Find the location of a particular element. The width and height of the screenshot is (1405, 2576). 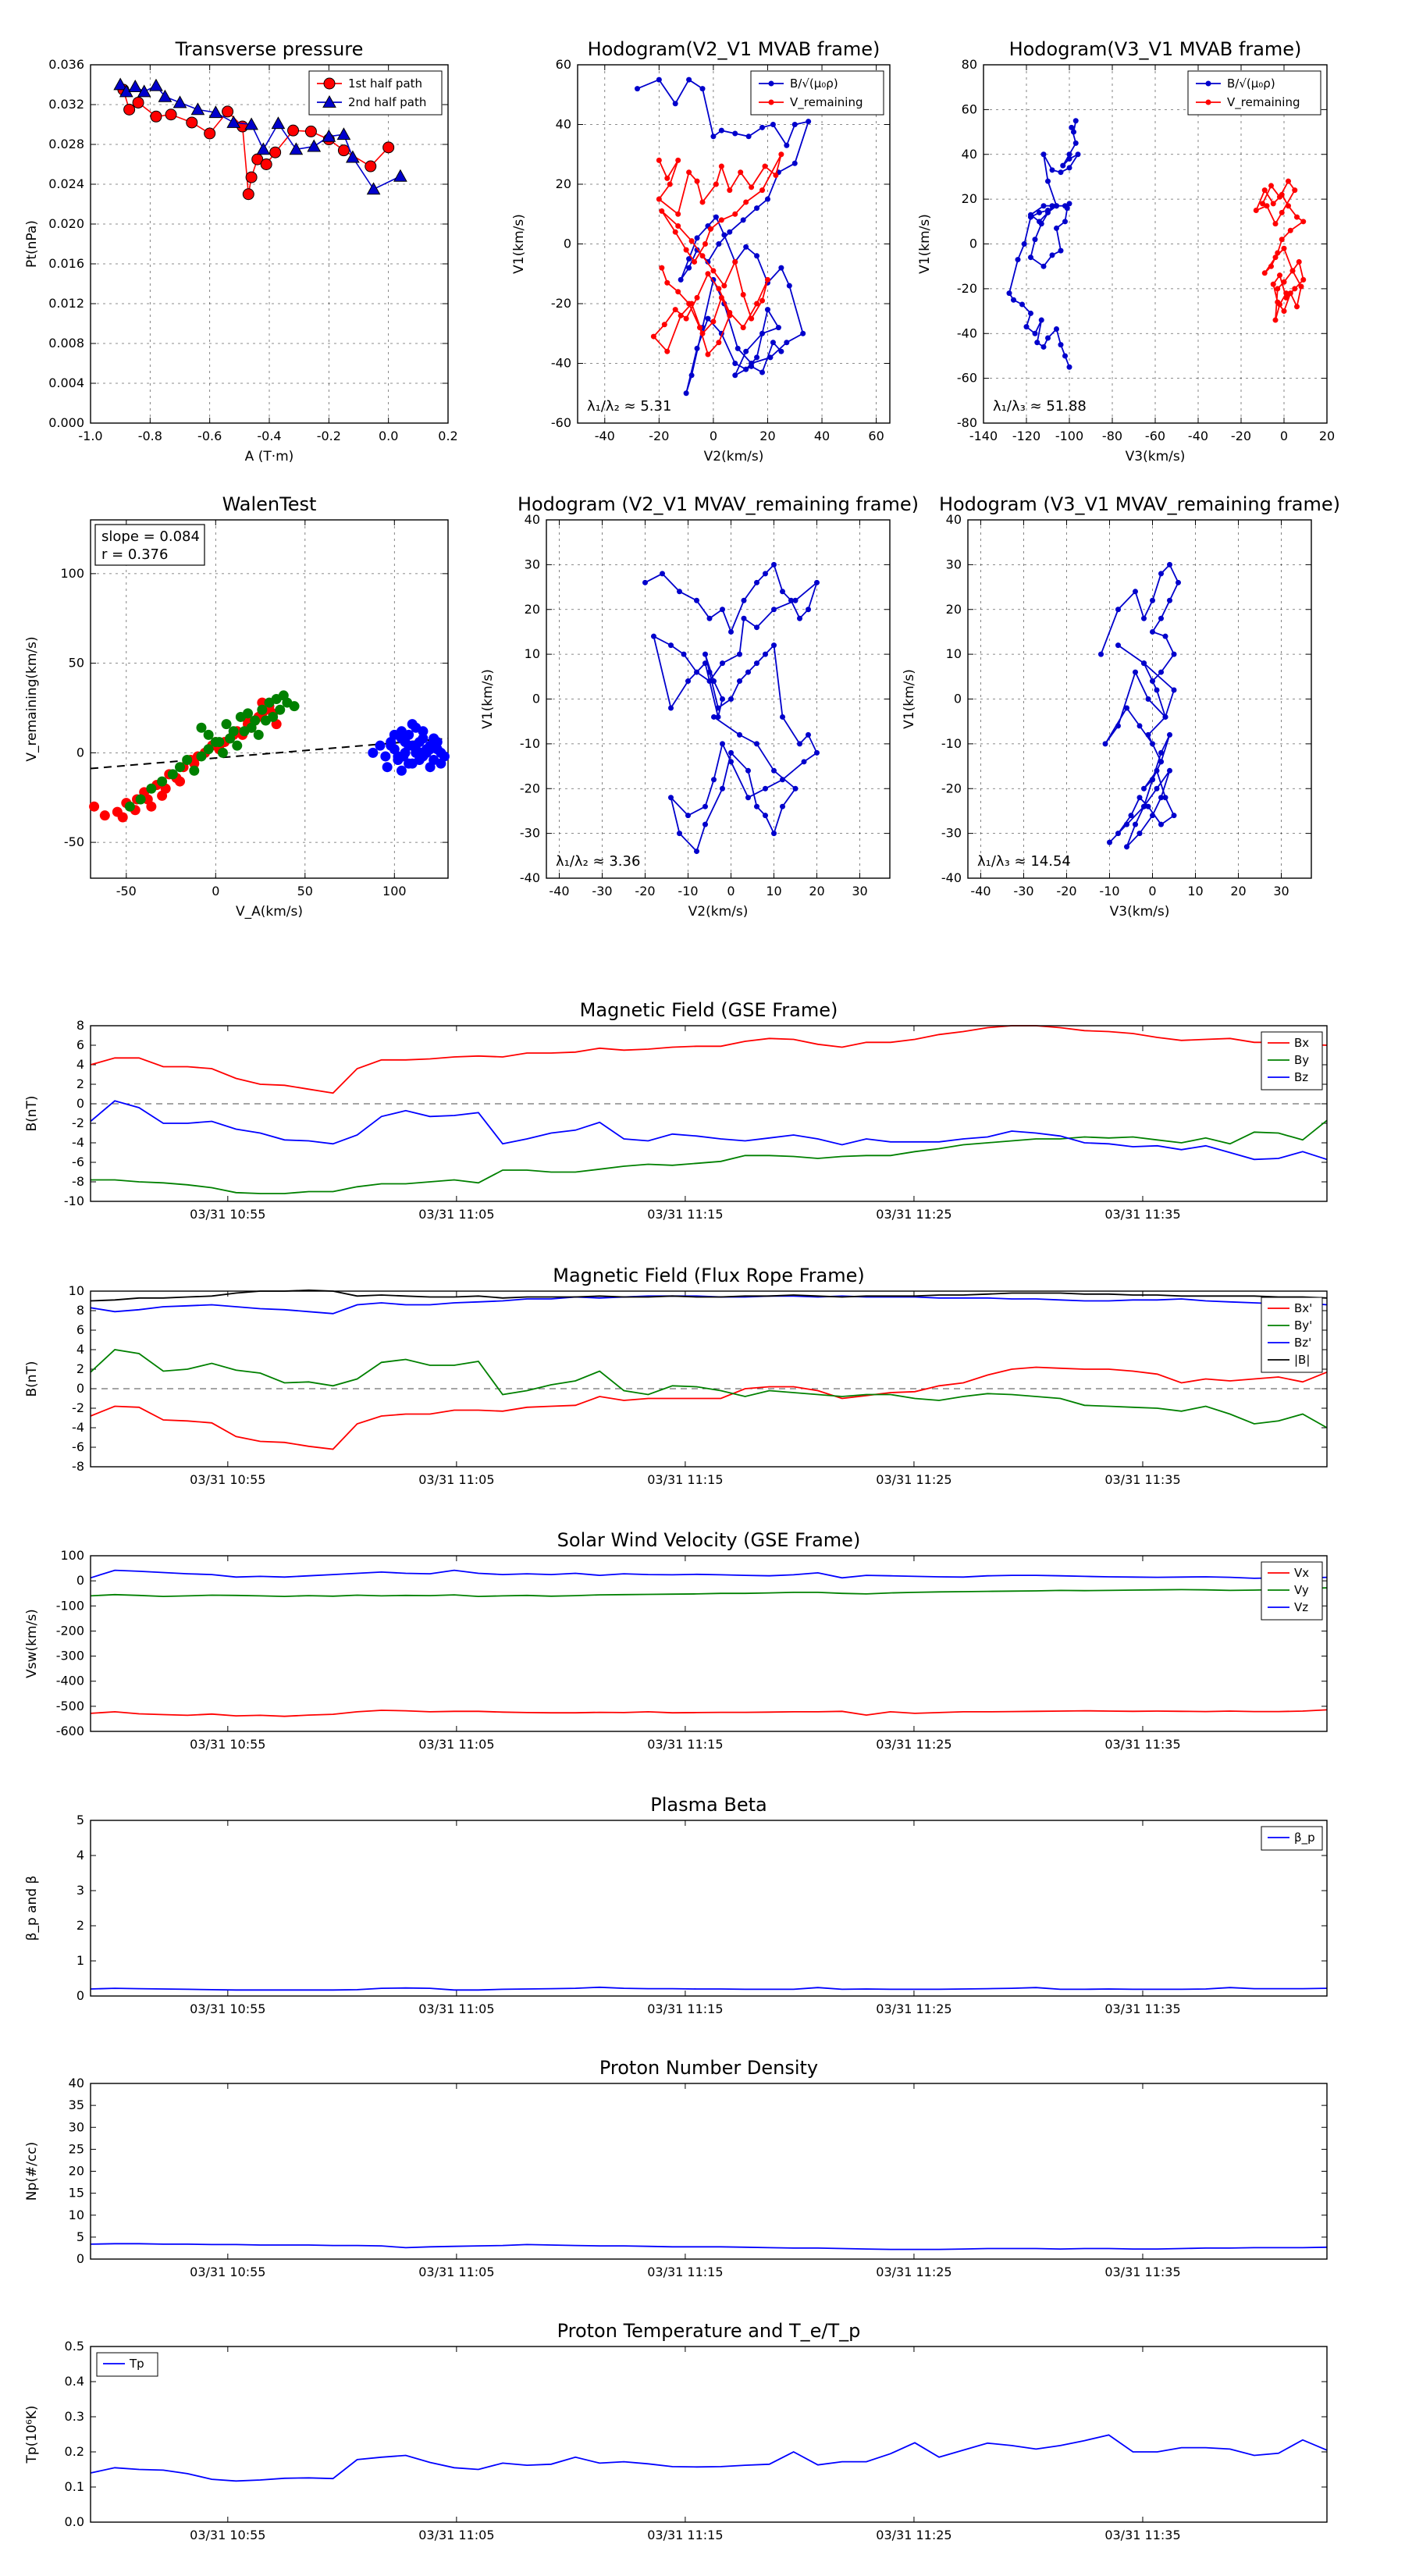

time-tick-label: 03/31 11:25 is located at coordinates (913, 2535).